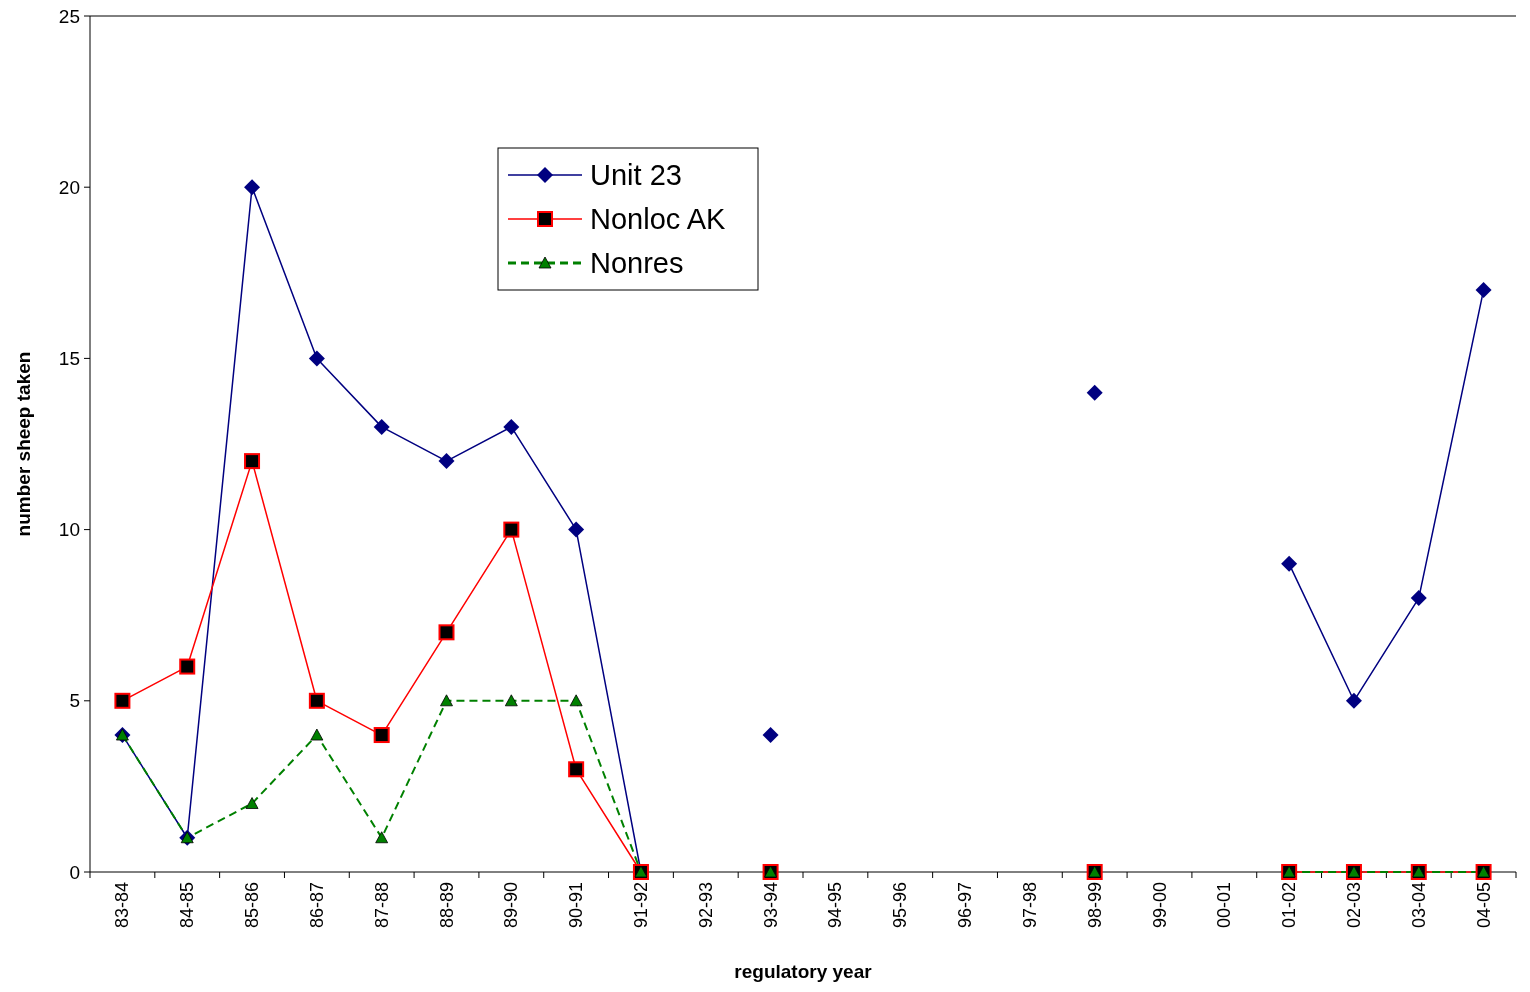 Image resolution: width=1530 pixels, height=992 pixels. What do you see at coordinates (1483, 905) in the screenshot?
I see `x-tick-label: 04-05` at bounding box center [1483, 905].